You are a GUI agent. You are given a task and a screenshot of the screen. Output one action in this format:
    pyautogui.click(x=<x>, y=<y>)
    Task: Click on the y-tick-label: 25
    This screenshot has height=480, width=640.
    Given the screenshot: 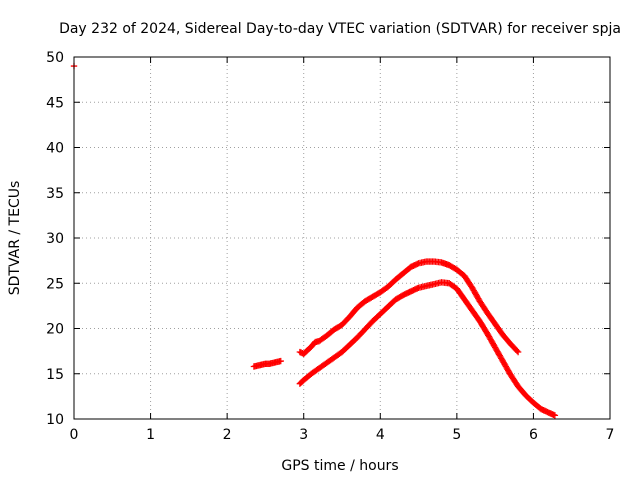 What is the action you would take?
    pyautogui.click(x=55, y=284)
    